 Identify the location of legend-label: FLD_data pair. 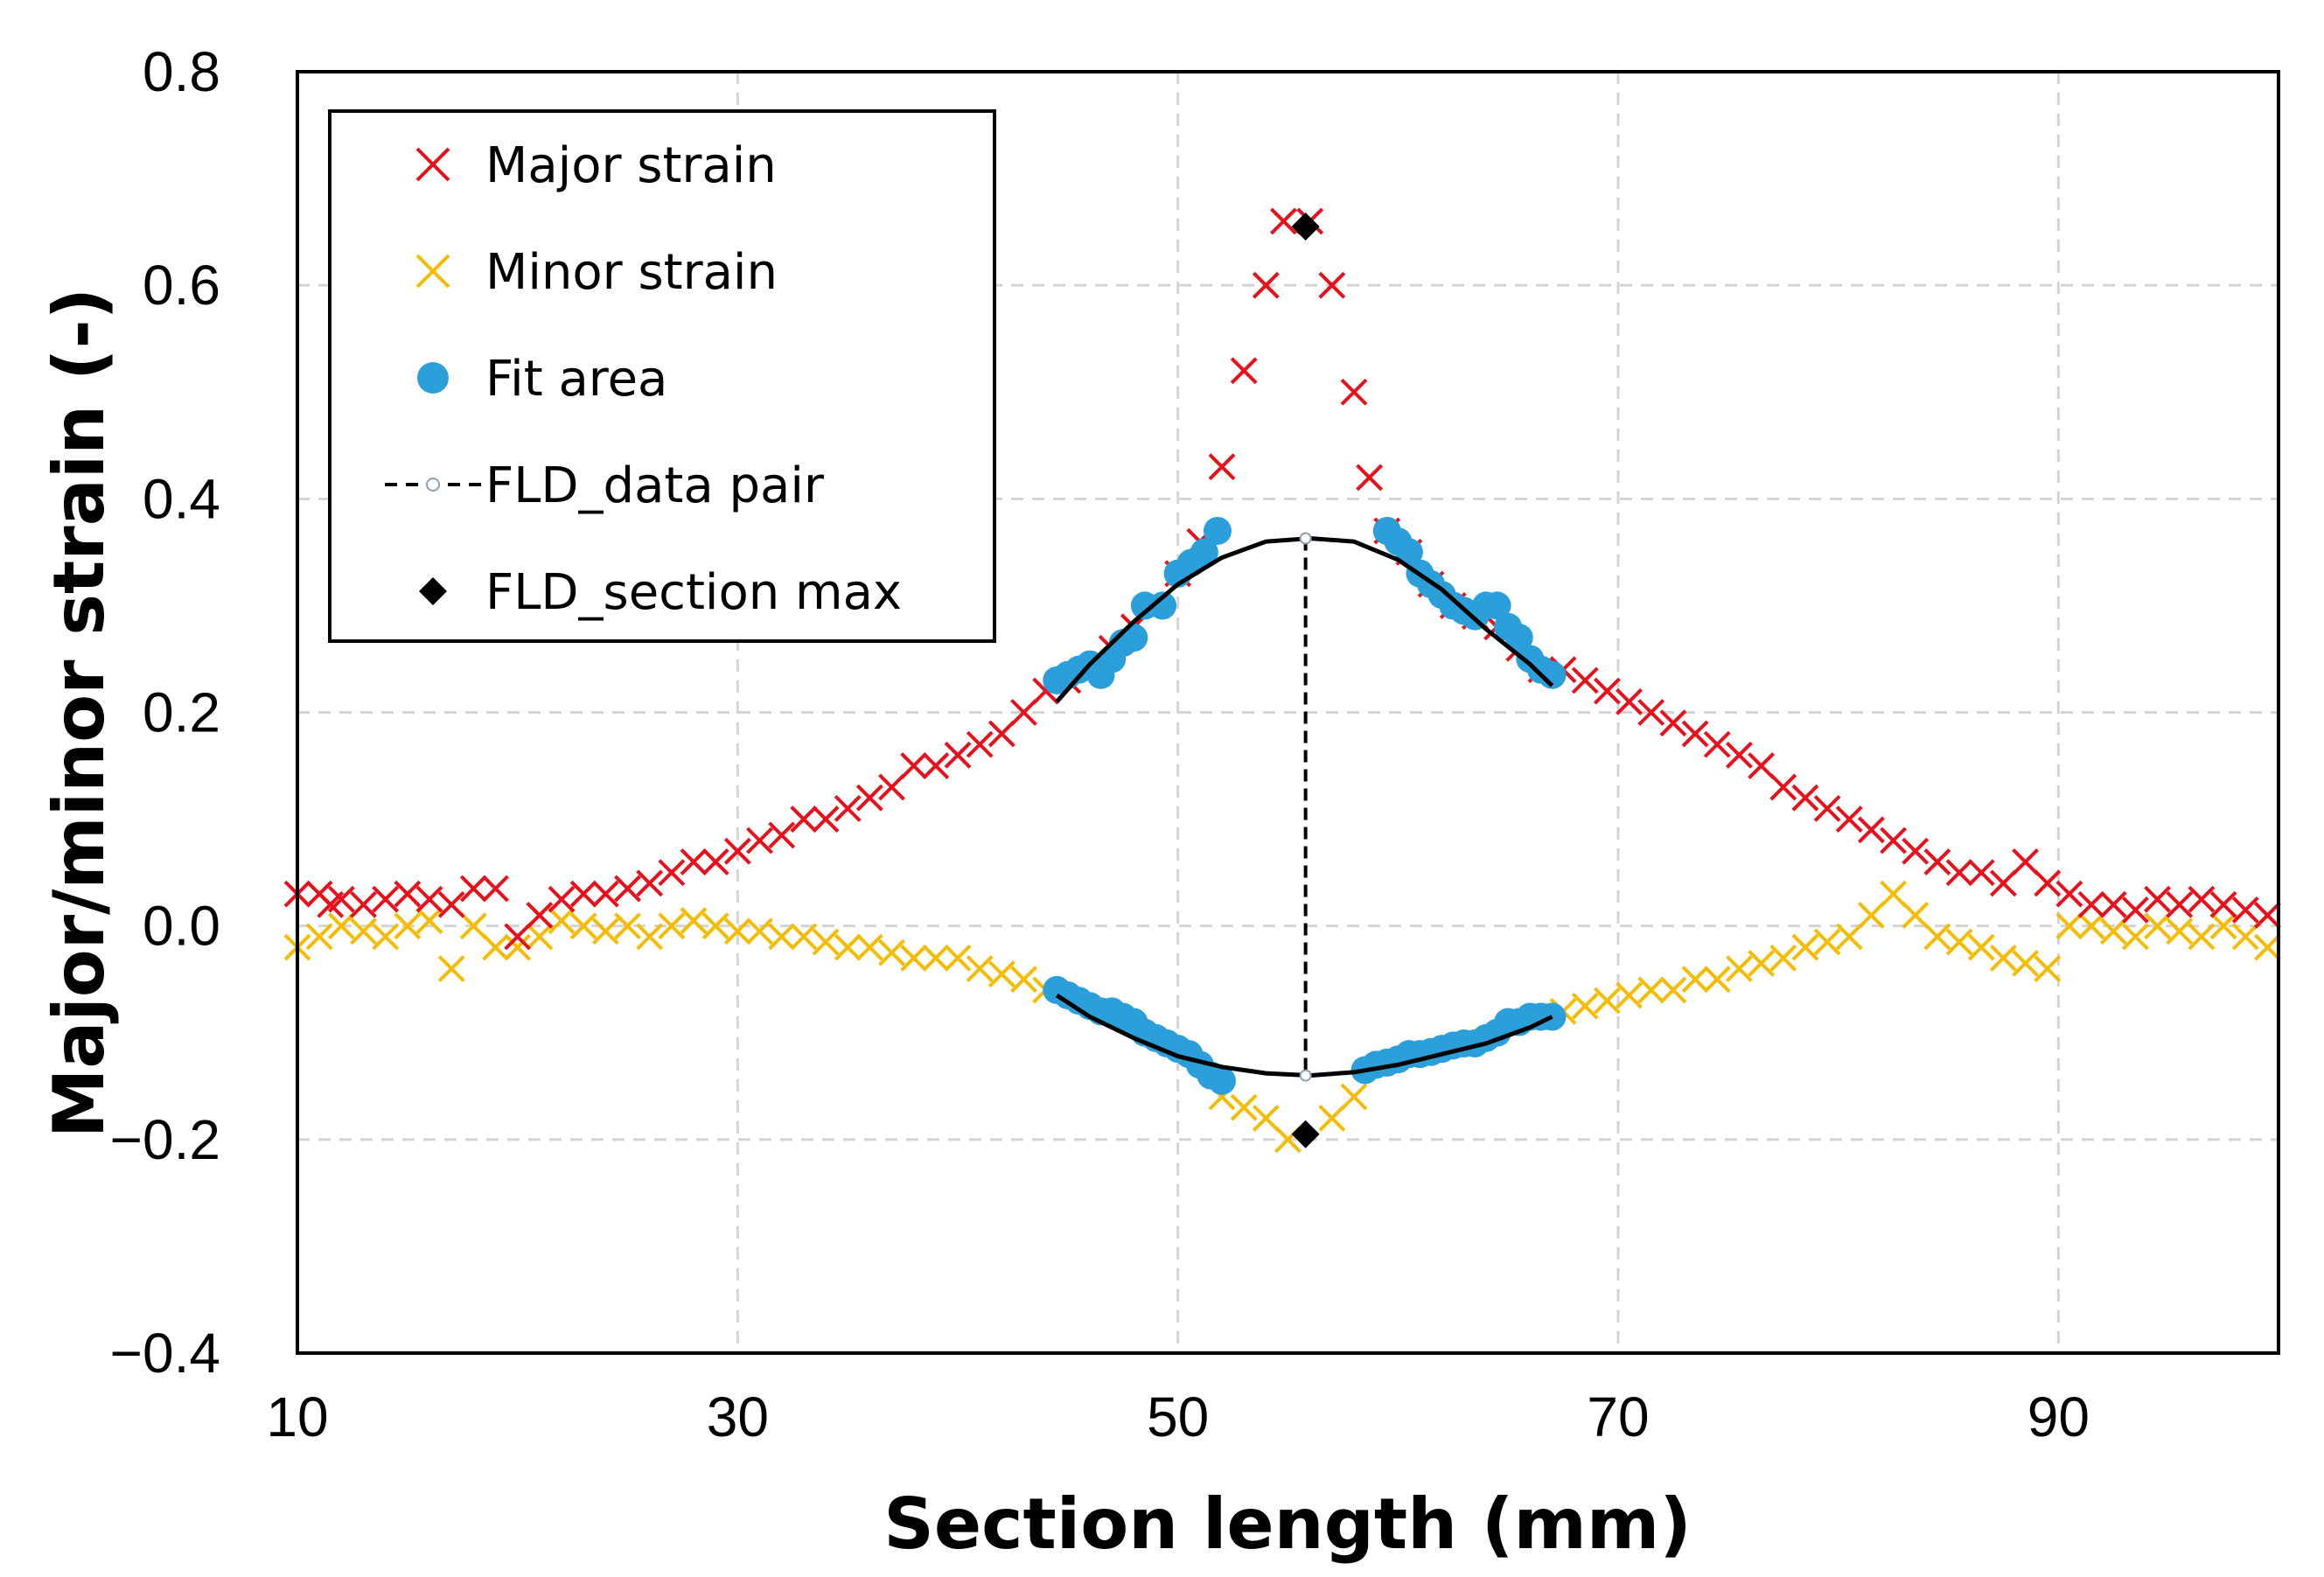
(655, 485).